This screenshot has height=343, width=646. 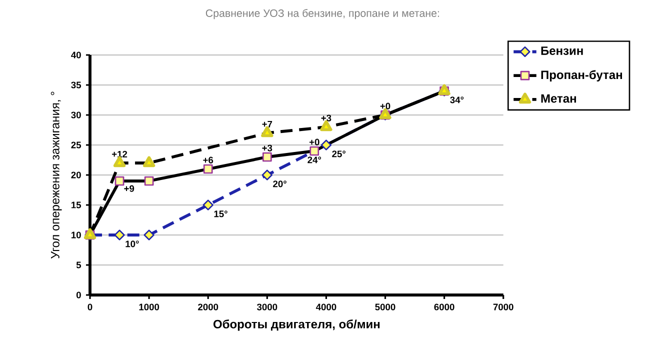 What do you see at coordinates (129, 188) in the screenshot?
I see `annotation: +9` at bounding box center [129, 188].